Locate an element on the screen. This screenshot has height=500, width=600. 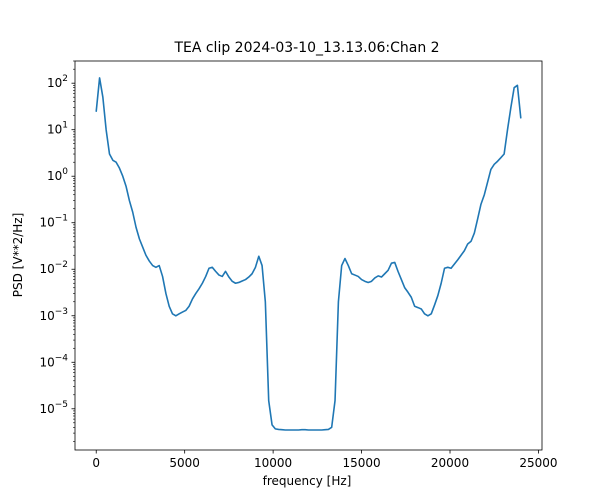
chart-title: TEA clip 2024-03-10_13.13.06:Chan 2 is located at coordinates (306, 48).